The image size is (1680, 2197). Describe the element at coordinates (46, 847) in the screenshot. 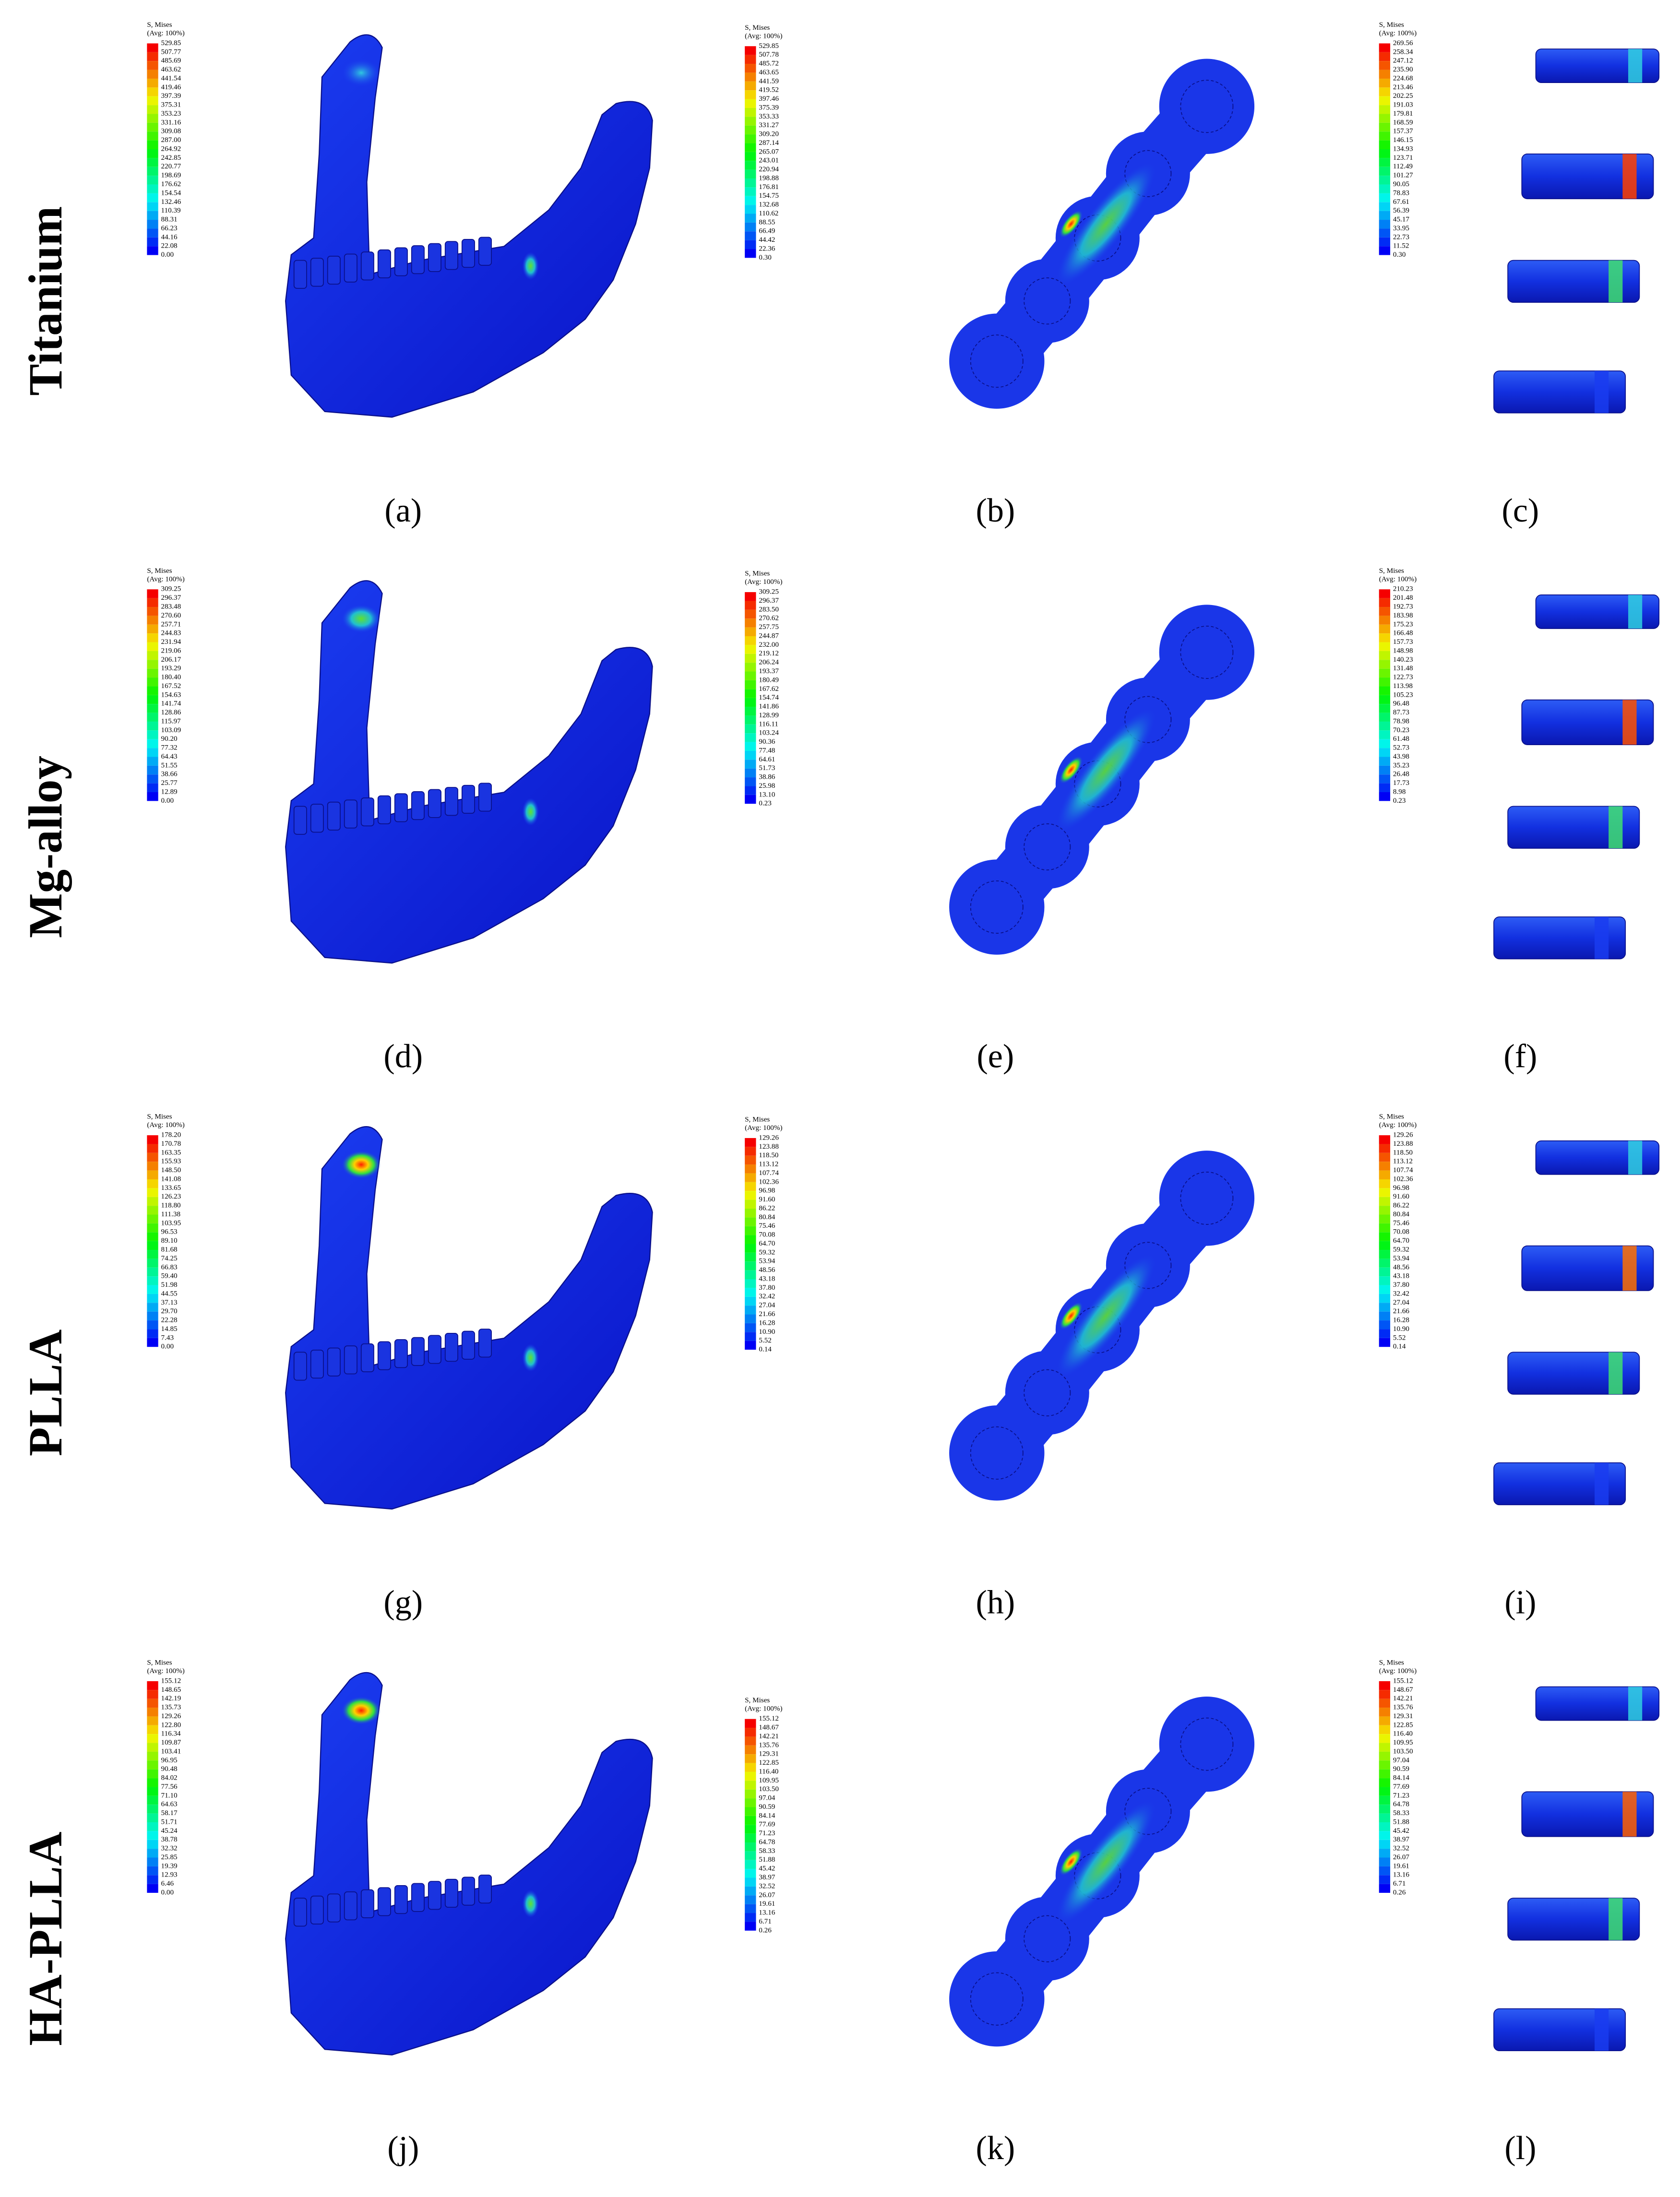

I see `row-label: Mg-alloy` at that location.